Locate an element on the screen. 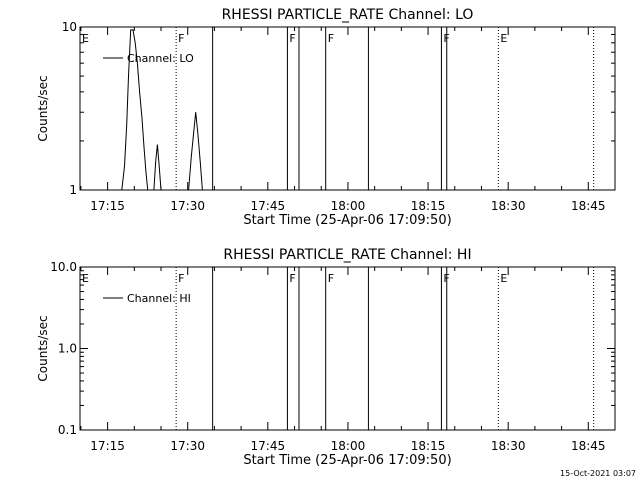  series-line is located at coordinates (162, 110).